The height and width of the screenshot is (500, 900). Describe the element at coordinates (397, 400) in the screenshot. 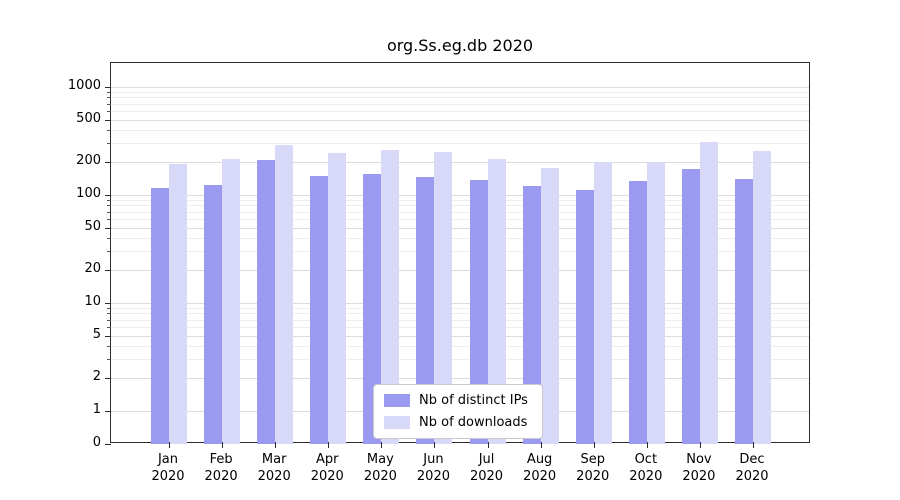

I see `legend-swatch-distinct-ips` at that location.